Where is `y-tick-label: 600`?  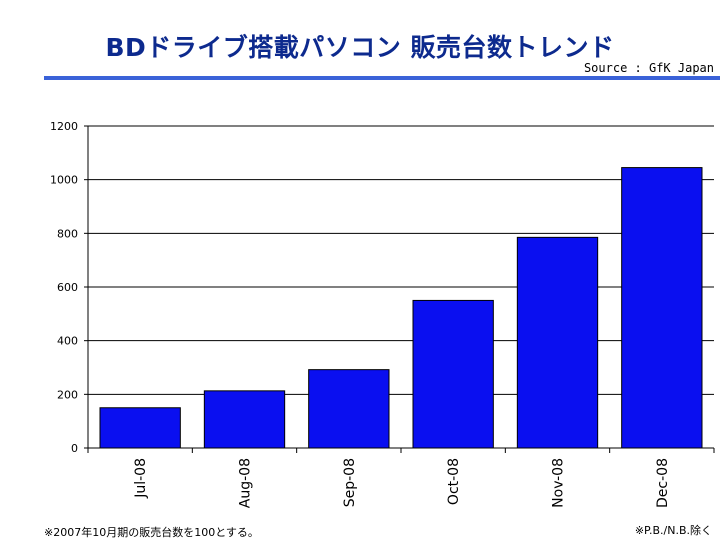
y-tick-label: 600 is located at coordinates (67, 287).